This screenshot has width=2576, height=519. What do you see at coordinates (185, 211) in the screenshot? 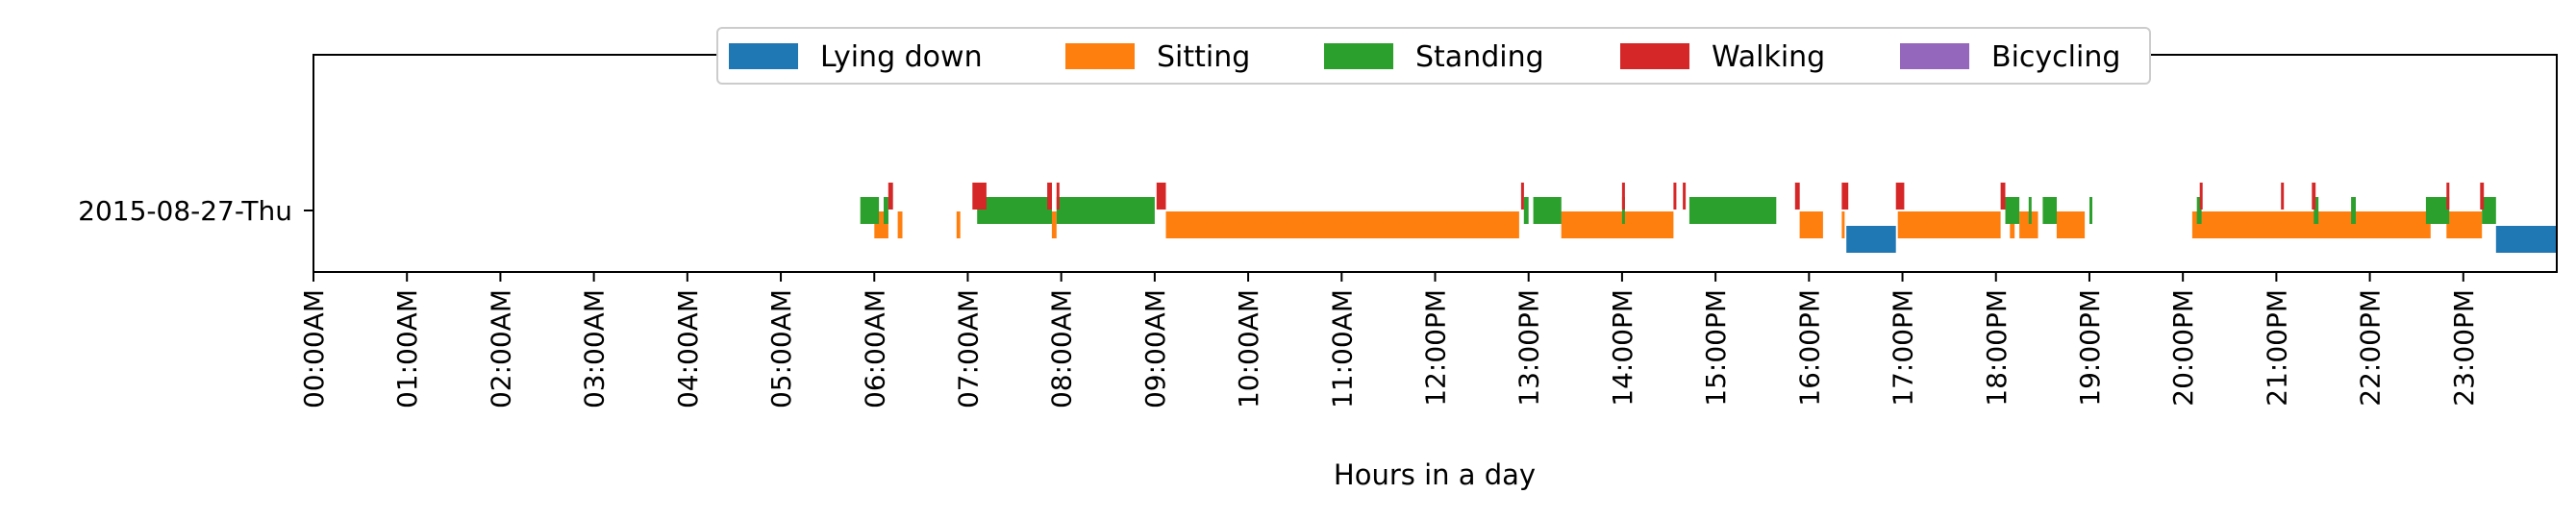
I see `y-tick-label: 2015-08-27-Thu` at bounding box center [185, 211].